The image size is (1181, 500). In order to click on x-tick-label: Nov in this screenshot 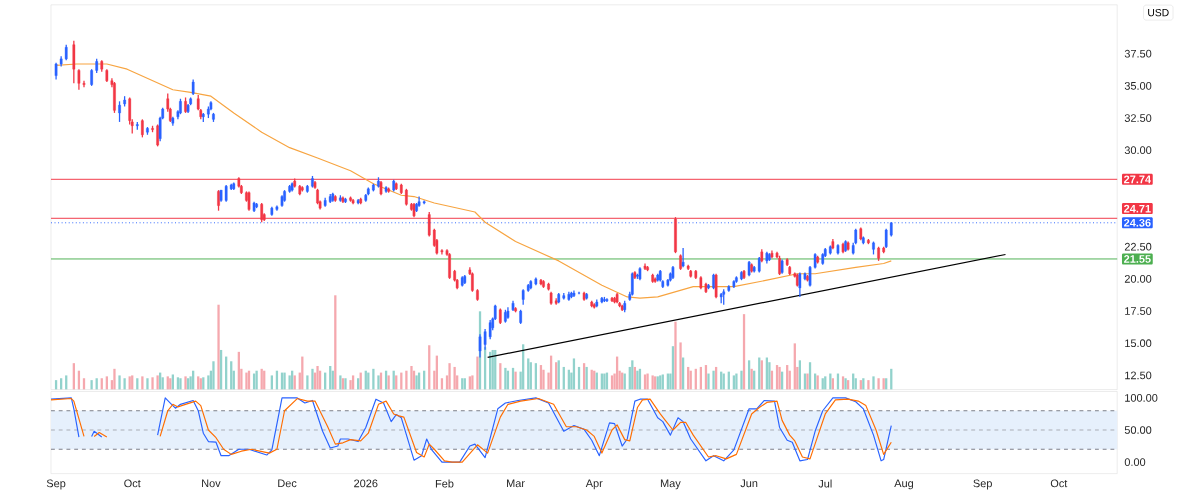, I will do `click(211, 483)`.